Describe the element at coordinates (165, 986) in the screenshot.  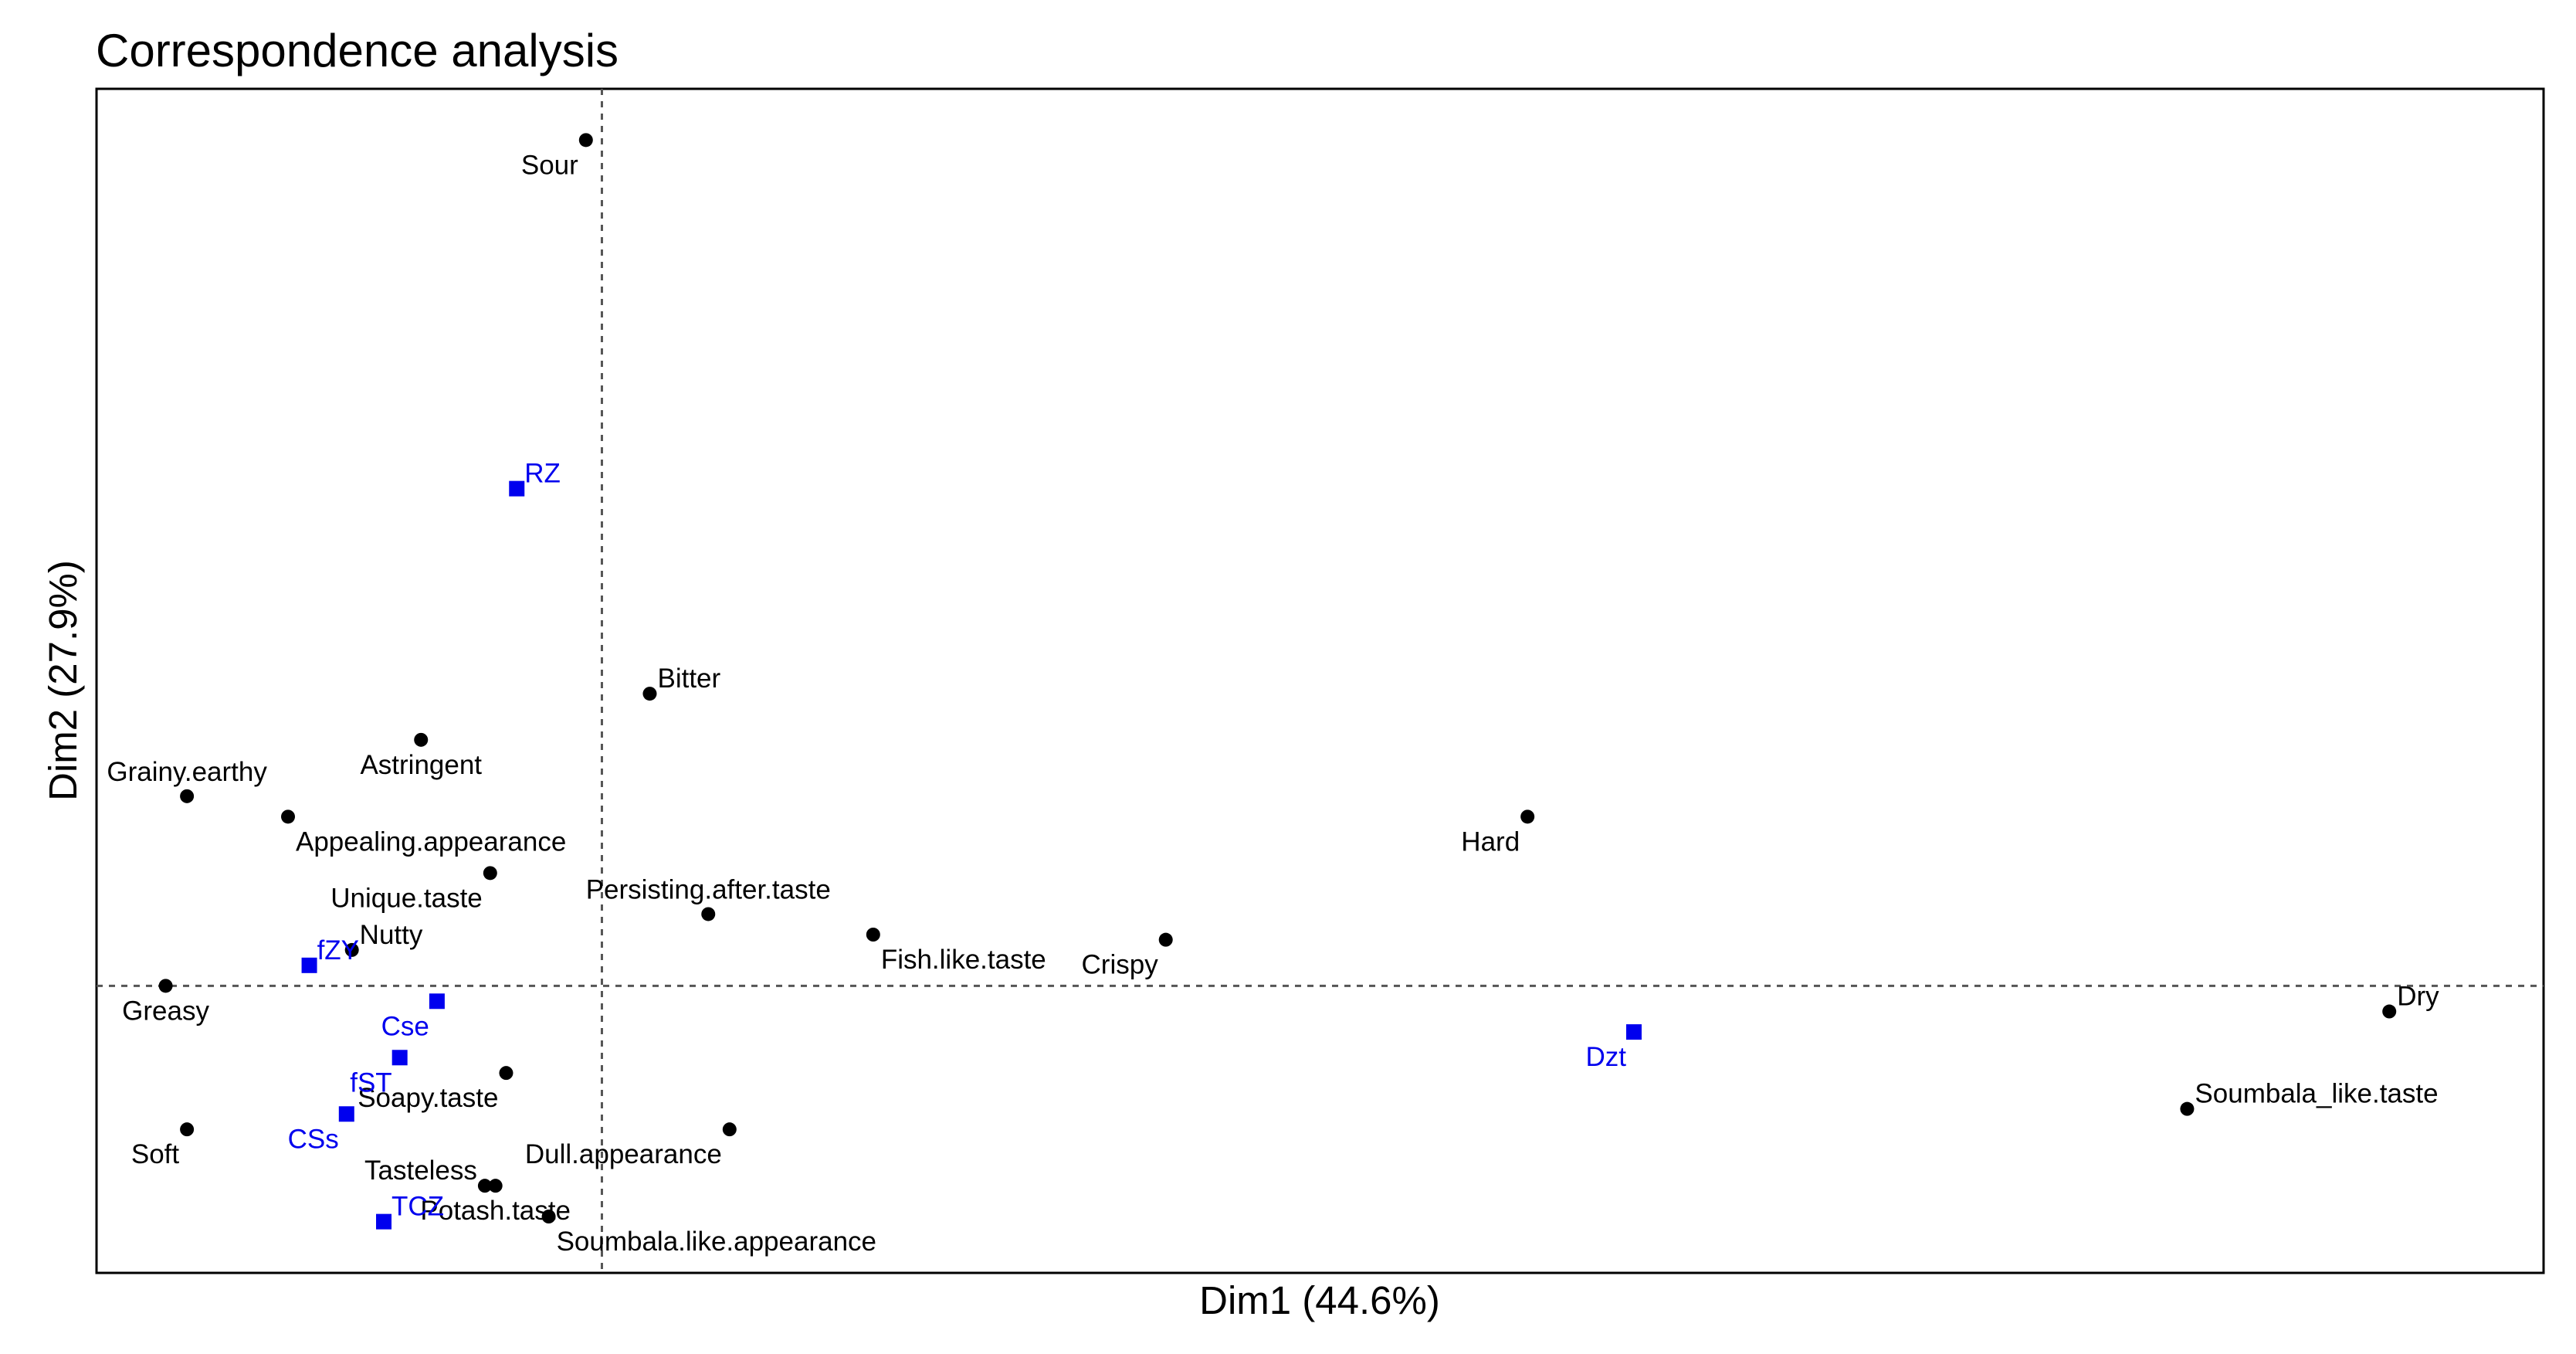
I see `point-greasy` at that location.